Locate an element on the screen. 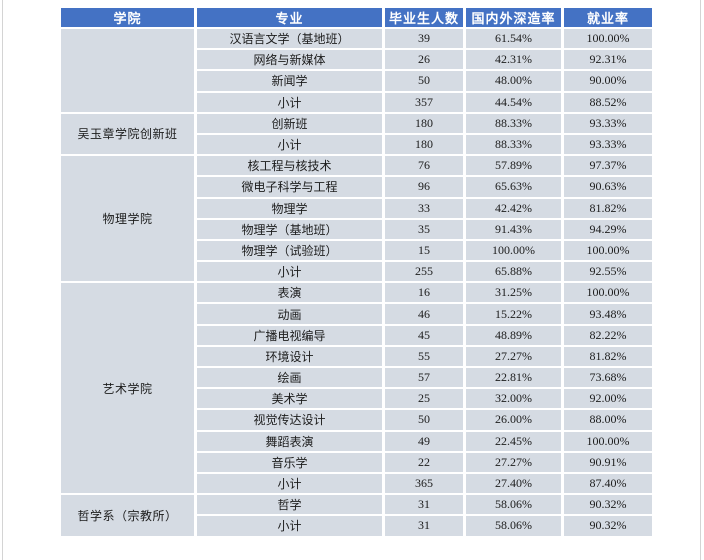  value-cell-further-study-rate: 22.45% is located at coordinates (513, 441).